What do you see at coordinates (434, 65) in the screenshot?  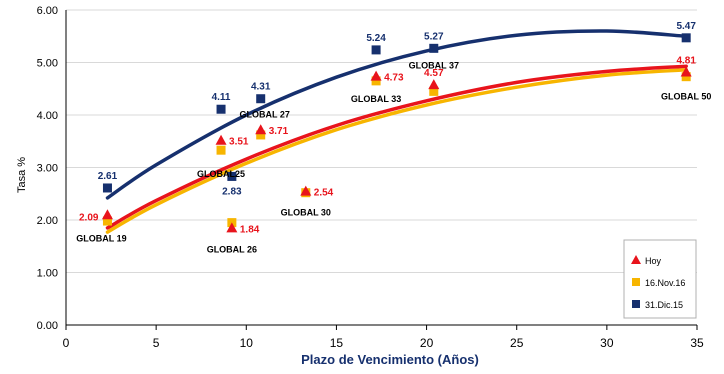 I see `bond-label: GLOBAL 37` at bounding box center [434, 65].